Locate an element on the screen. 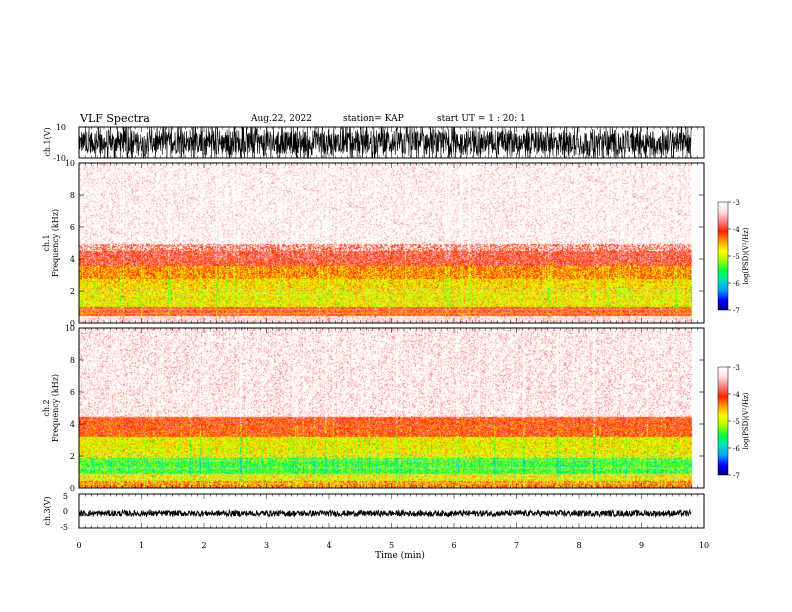  ch1-colorbar: -3 -4 -5 -6 -7 log(PSD)(V²/Hz) is located at coordinates (733, 257).